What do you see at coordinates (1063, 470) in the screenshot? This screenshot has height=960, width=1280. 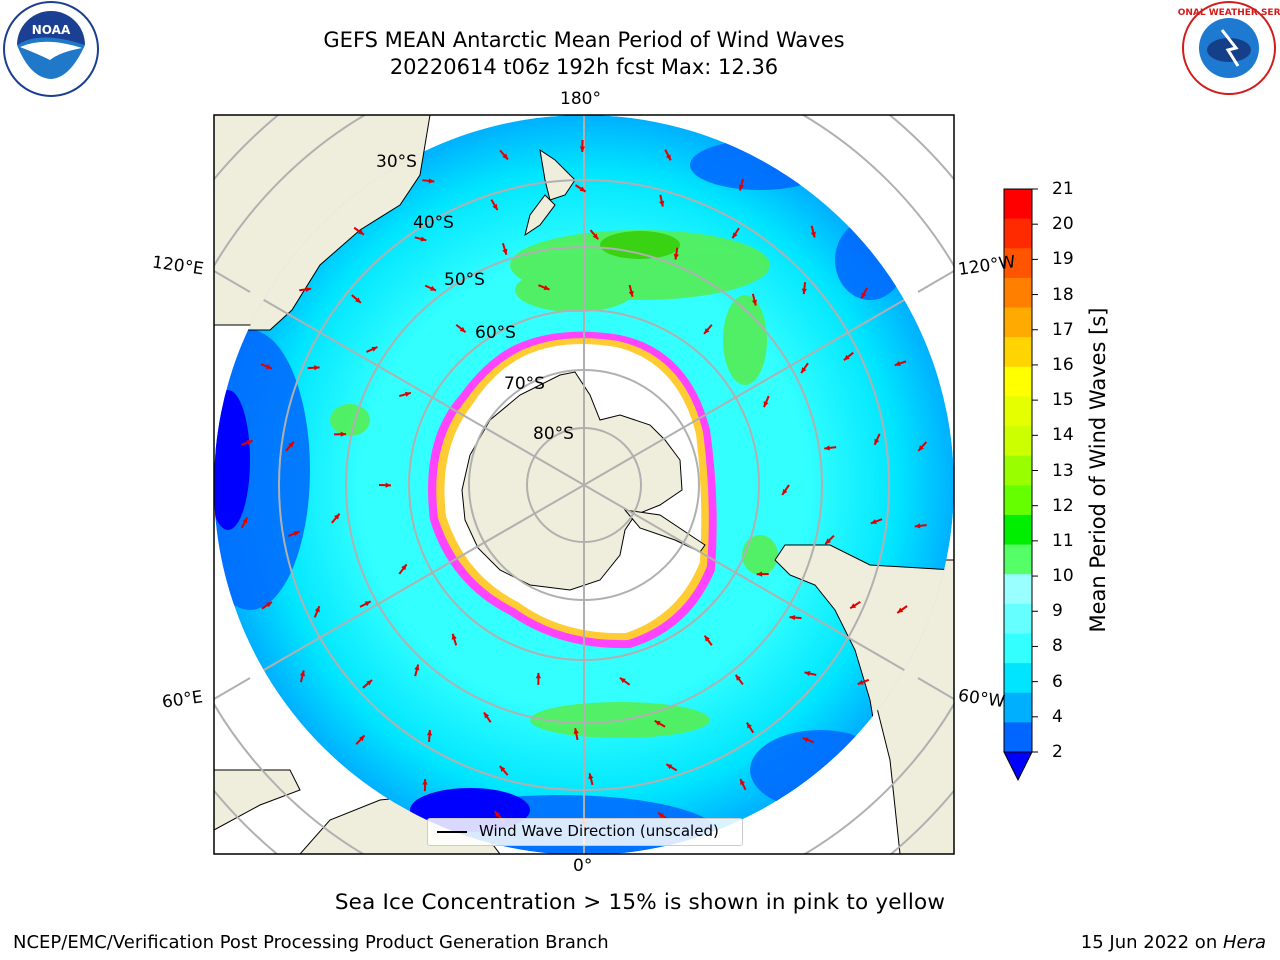 I see `colorbar-tick-label: 13` at bounding box center [1063, 470].